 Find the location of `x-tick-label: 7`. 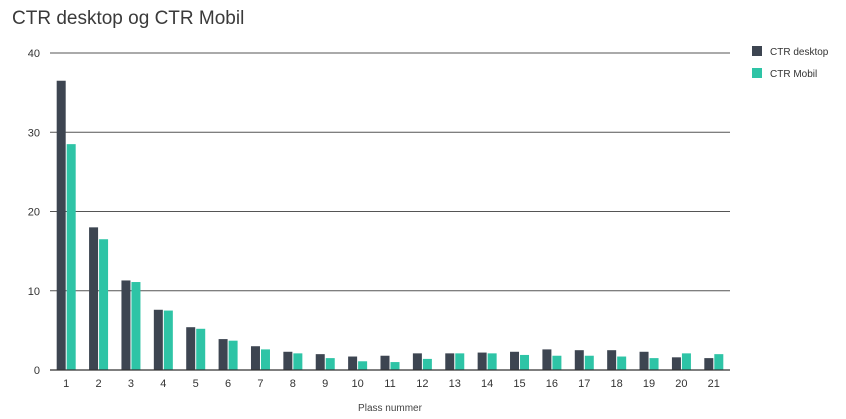

x-tick-label: 7 is located at coordinates (260, 384).